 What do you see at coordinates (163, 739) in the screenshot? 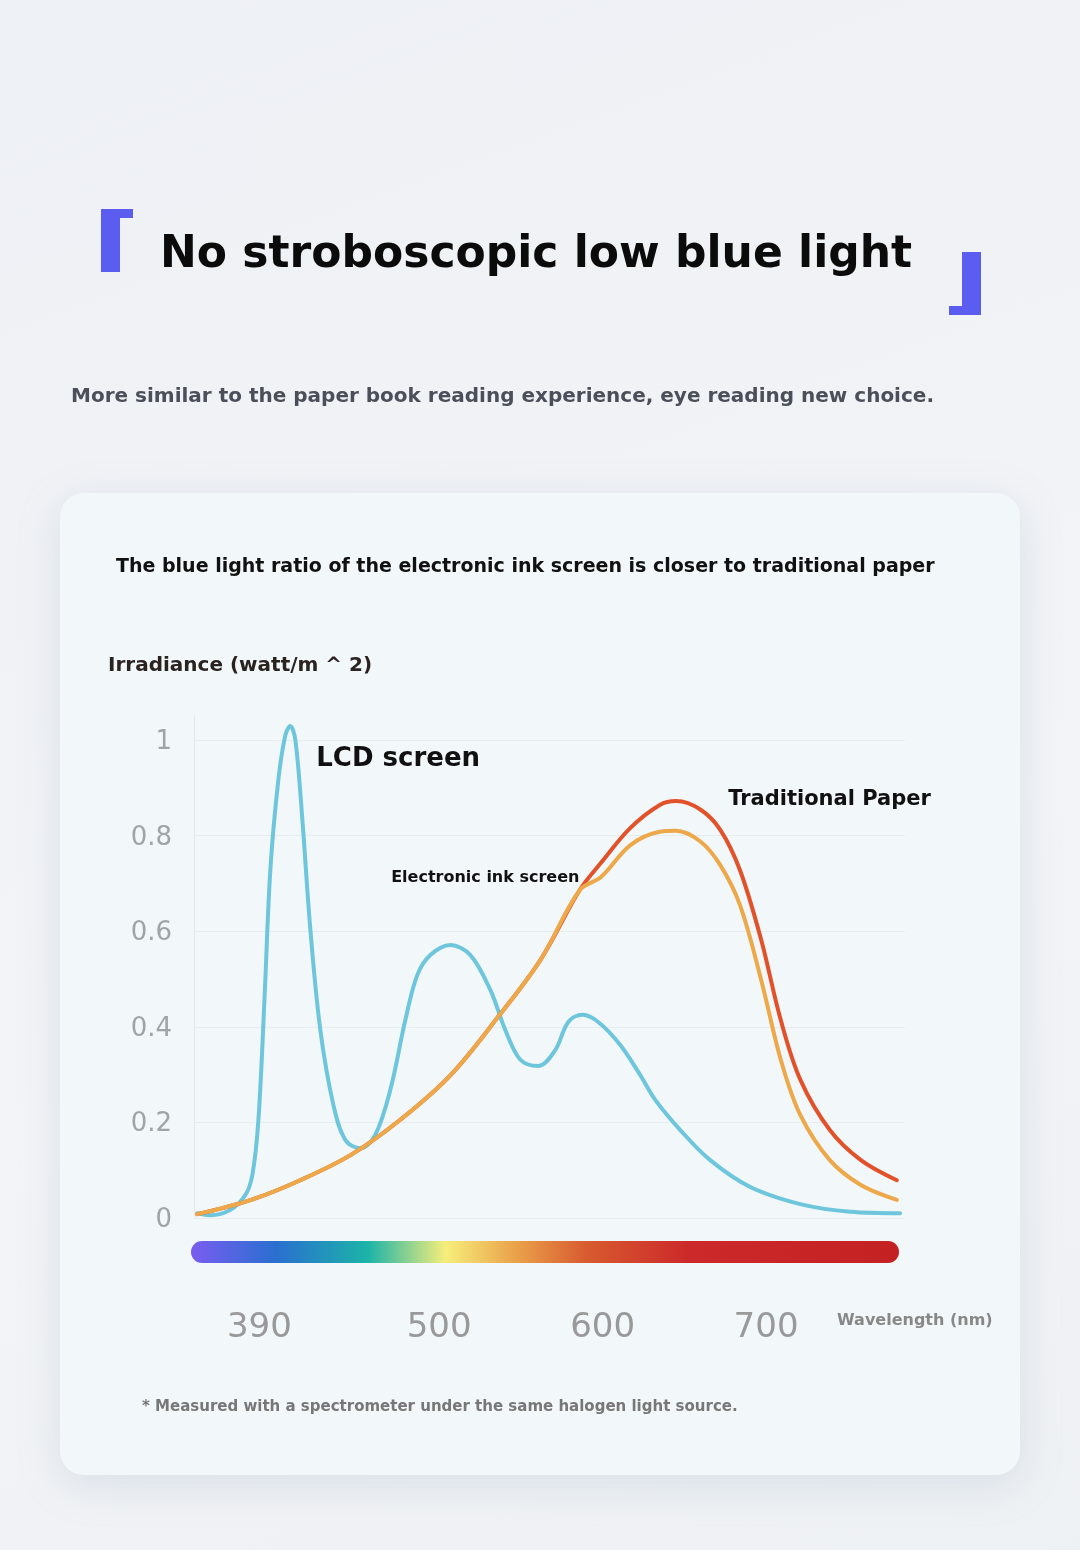
I see `y-tick-label: 1` at bounding box center [163, 739].